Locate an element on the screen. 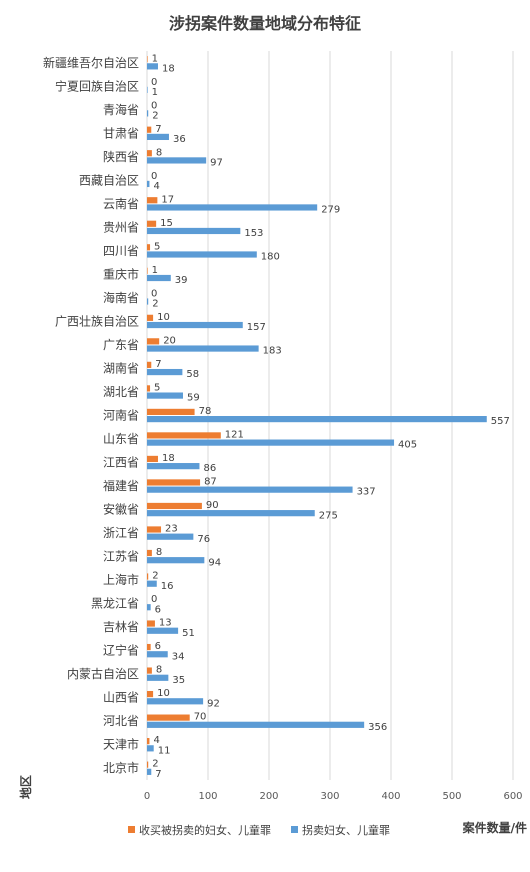 Image resolution: width=530 pixels, height=872 pixels. data-label-buy: 7 is located at coordinates (158, 129).